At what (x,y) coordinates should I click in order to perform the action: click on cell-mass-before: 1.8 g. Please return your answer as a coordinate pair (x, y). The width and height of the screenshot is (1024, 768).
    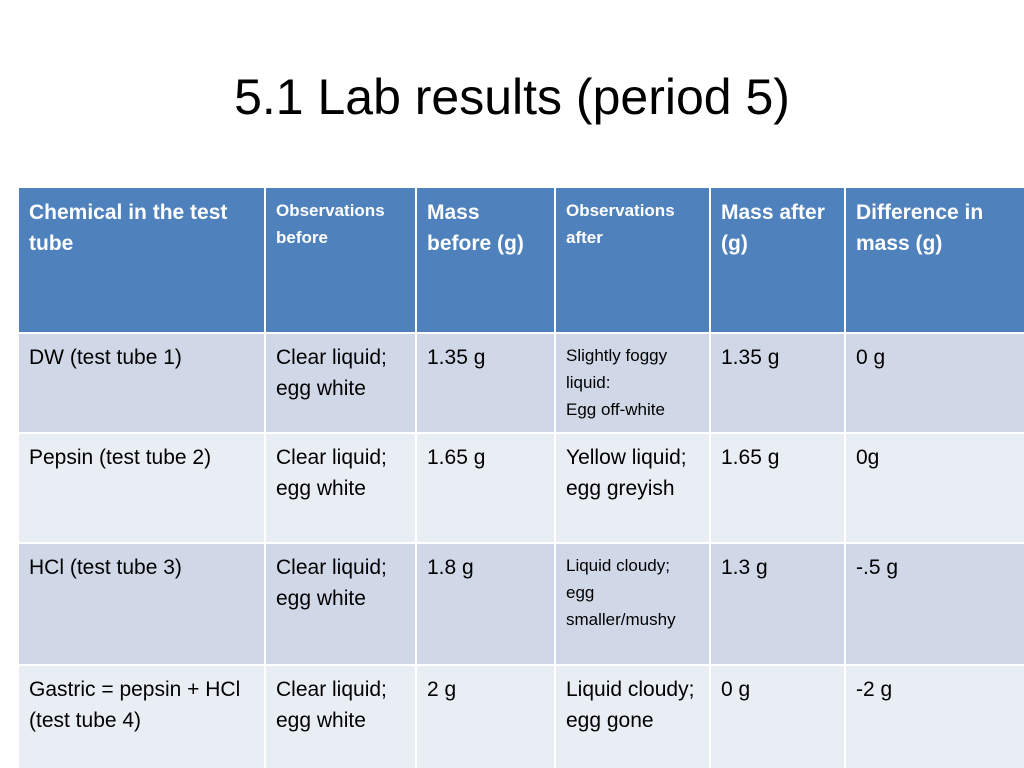
    Looking at the image, I should click on (485, 604).